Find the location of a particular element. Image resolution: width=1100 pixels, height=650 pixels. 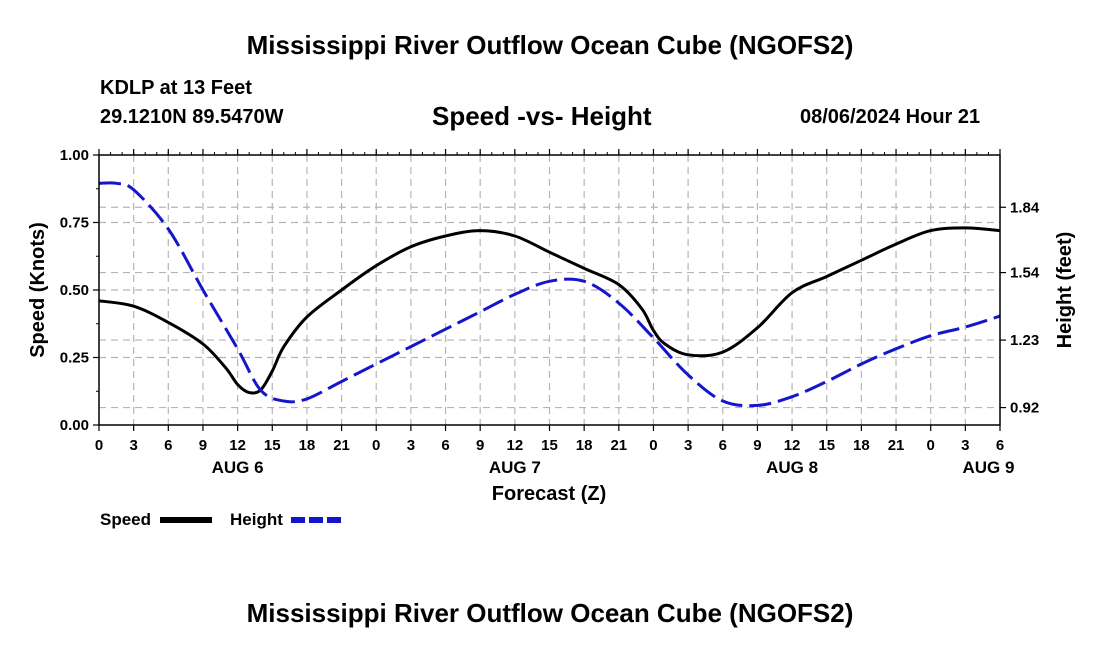

forecast-datetime: 08/06/2024 Hour 21 is located at coordinates (890, 117).